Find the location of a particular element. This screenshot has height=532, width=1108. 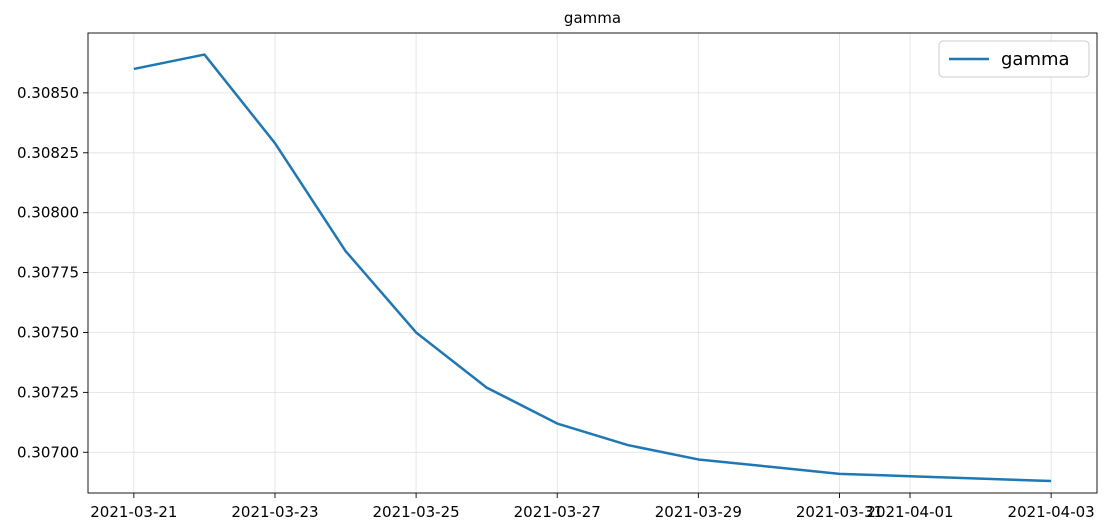

y-tick-label: 0.30775 is located at coordinates (48, 273).